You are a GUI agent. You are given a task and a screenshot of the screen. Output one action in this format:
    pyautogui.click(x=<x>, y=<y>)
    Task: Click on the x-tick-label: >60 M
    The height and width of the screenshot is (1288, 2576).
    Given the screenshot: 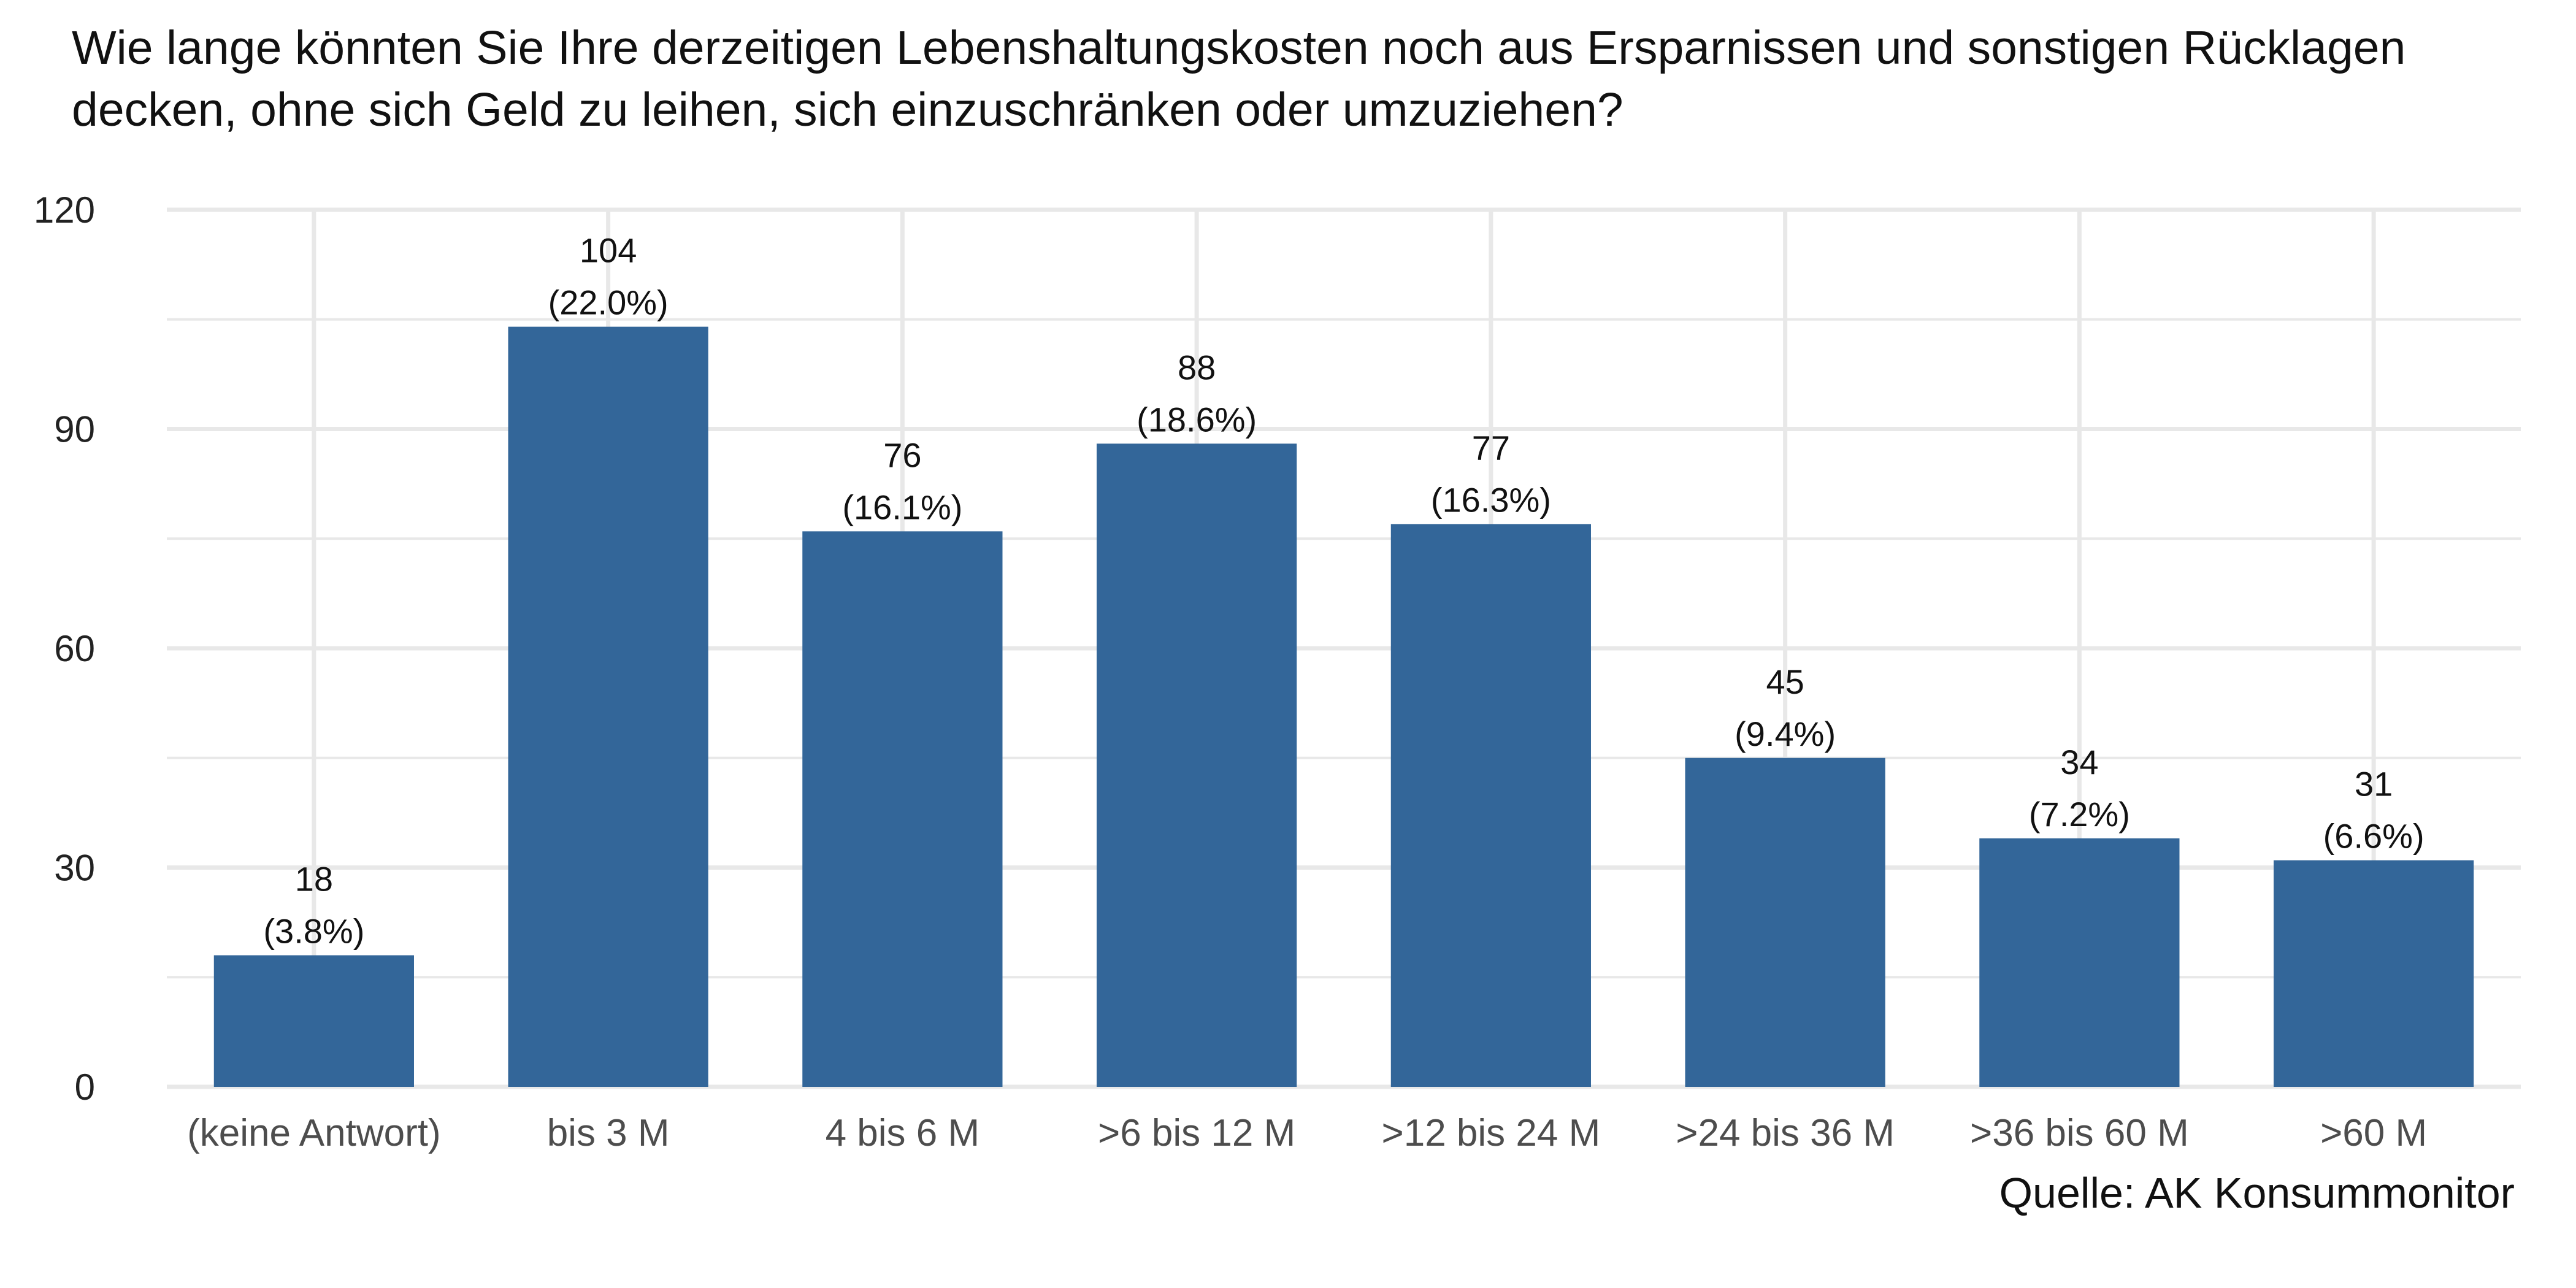 What is the action you would take?
    pyautogui.click(x=2373, y=1133)
    